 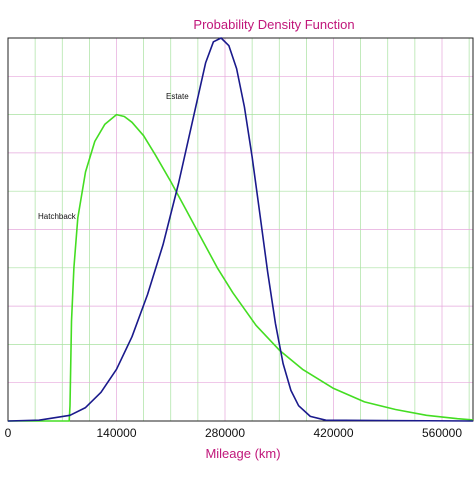 I want to click on x-tick-label: 560000, so click(x=442, y=433).